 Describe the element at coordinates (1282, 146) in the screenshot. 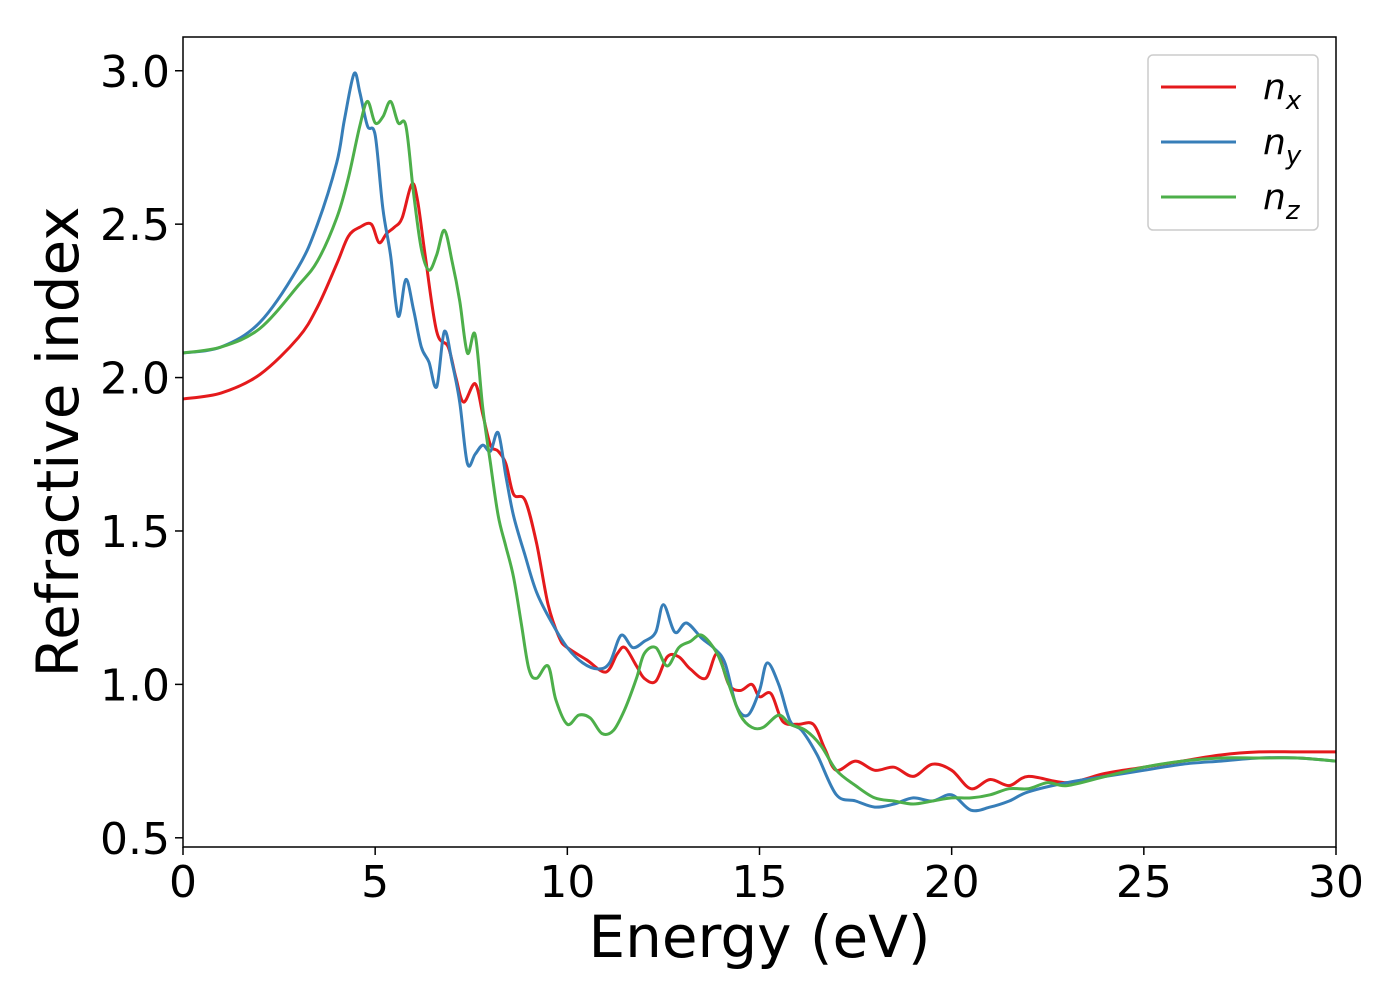

I see `legend-label: ny` at that location.